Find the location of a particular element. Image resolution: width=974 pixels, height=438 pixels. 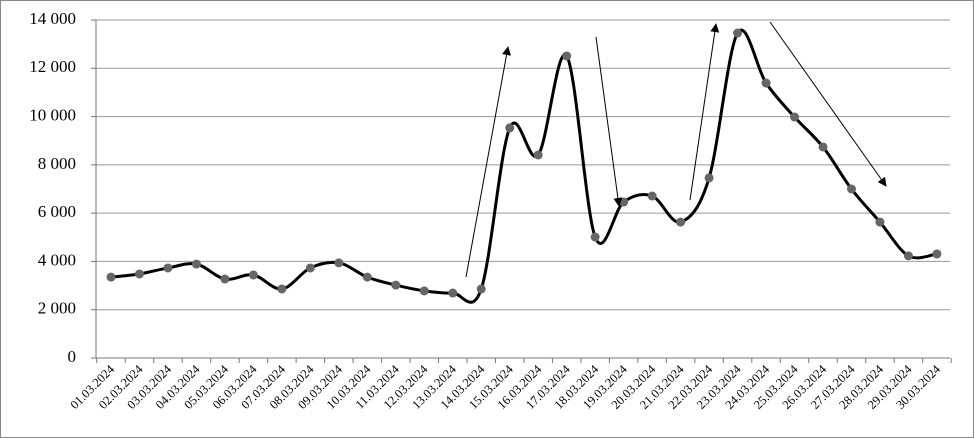

y-tick-label: 8 000 is located at coordinates (57, 163).